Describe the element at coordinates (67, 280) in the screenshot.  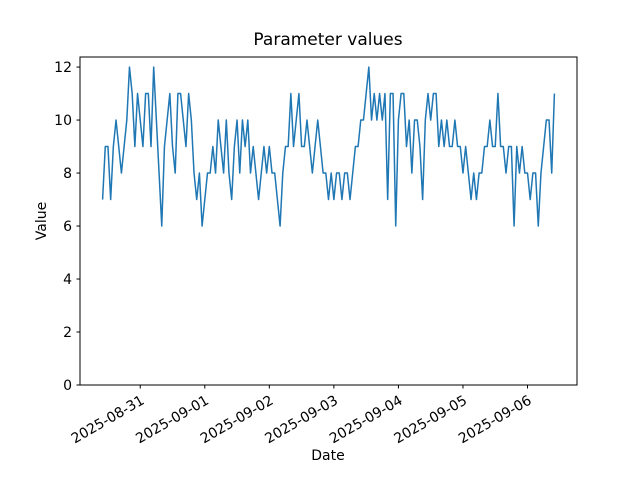
I see `y-tick-label: 4` at that location.